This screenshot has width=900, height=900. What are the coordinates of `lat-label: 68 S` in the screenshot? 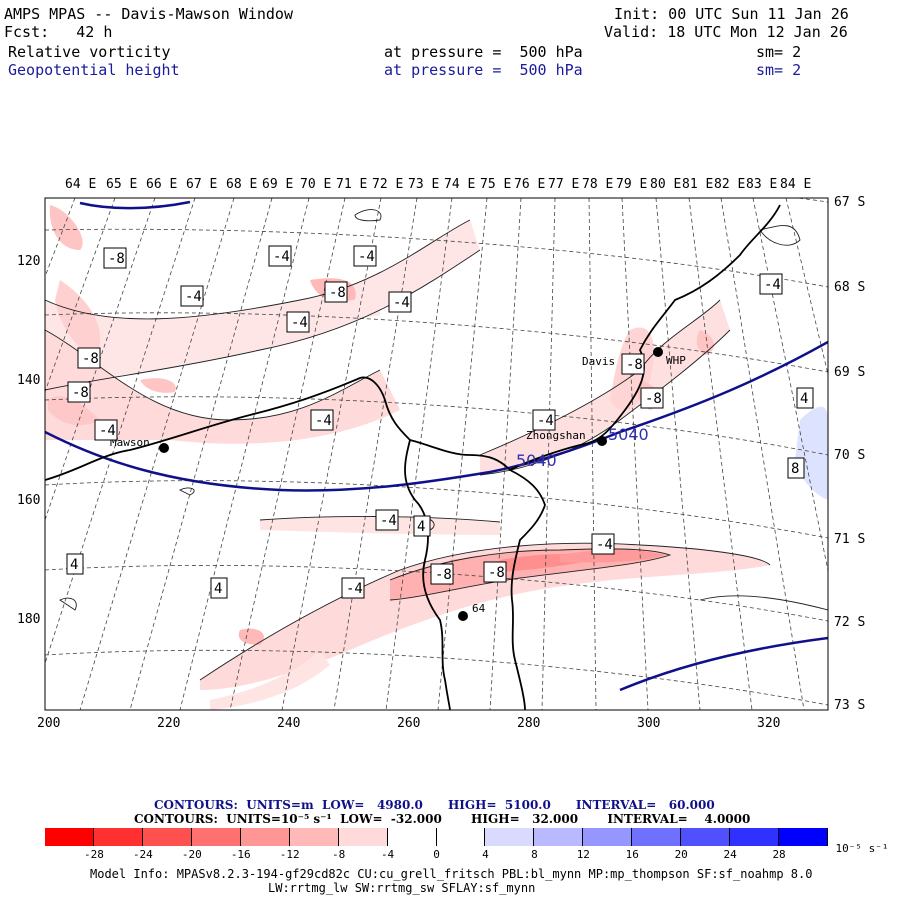 It's located at (850, 287).